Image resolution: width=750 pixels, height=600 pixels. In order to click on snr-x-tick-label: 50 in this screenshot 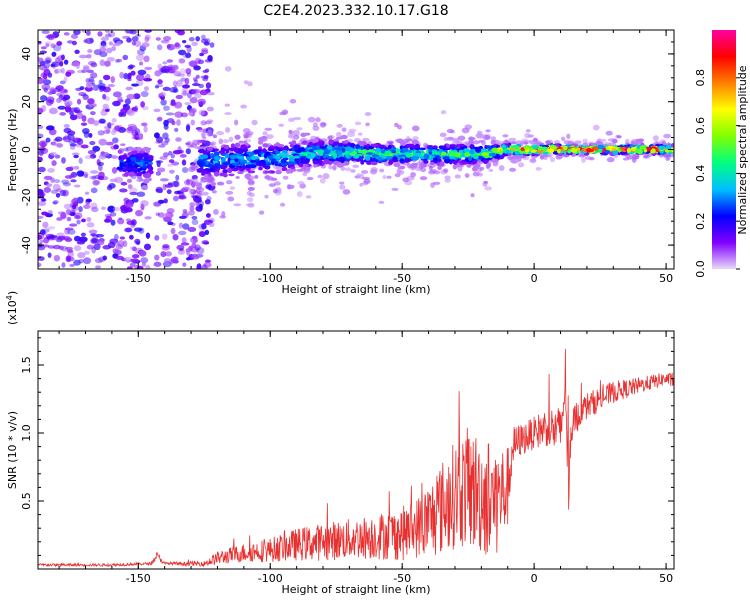, I will do `click(666, 578)`.